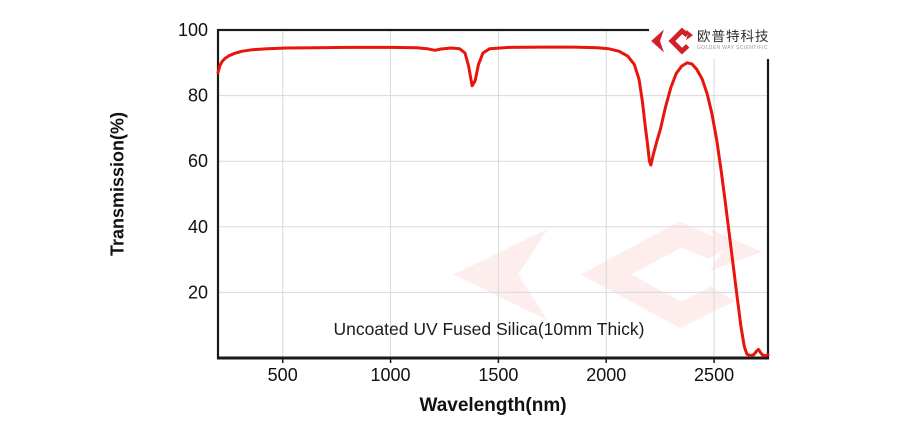  What do you see at coordinates (498, 375) in the screenshot?
I see `svg-text: 1500` at bounding box center [498, 375].